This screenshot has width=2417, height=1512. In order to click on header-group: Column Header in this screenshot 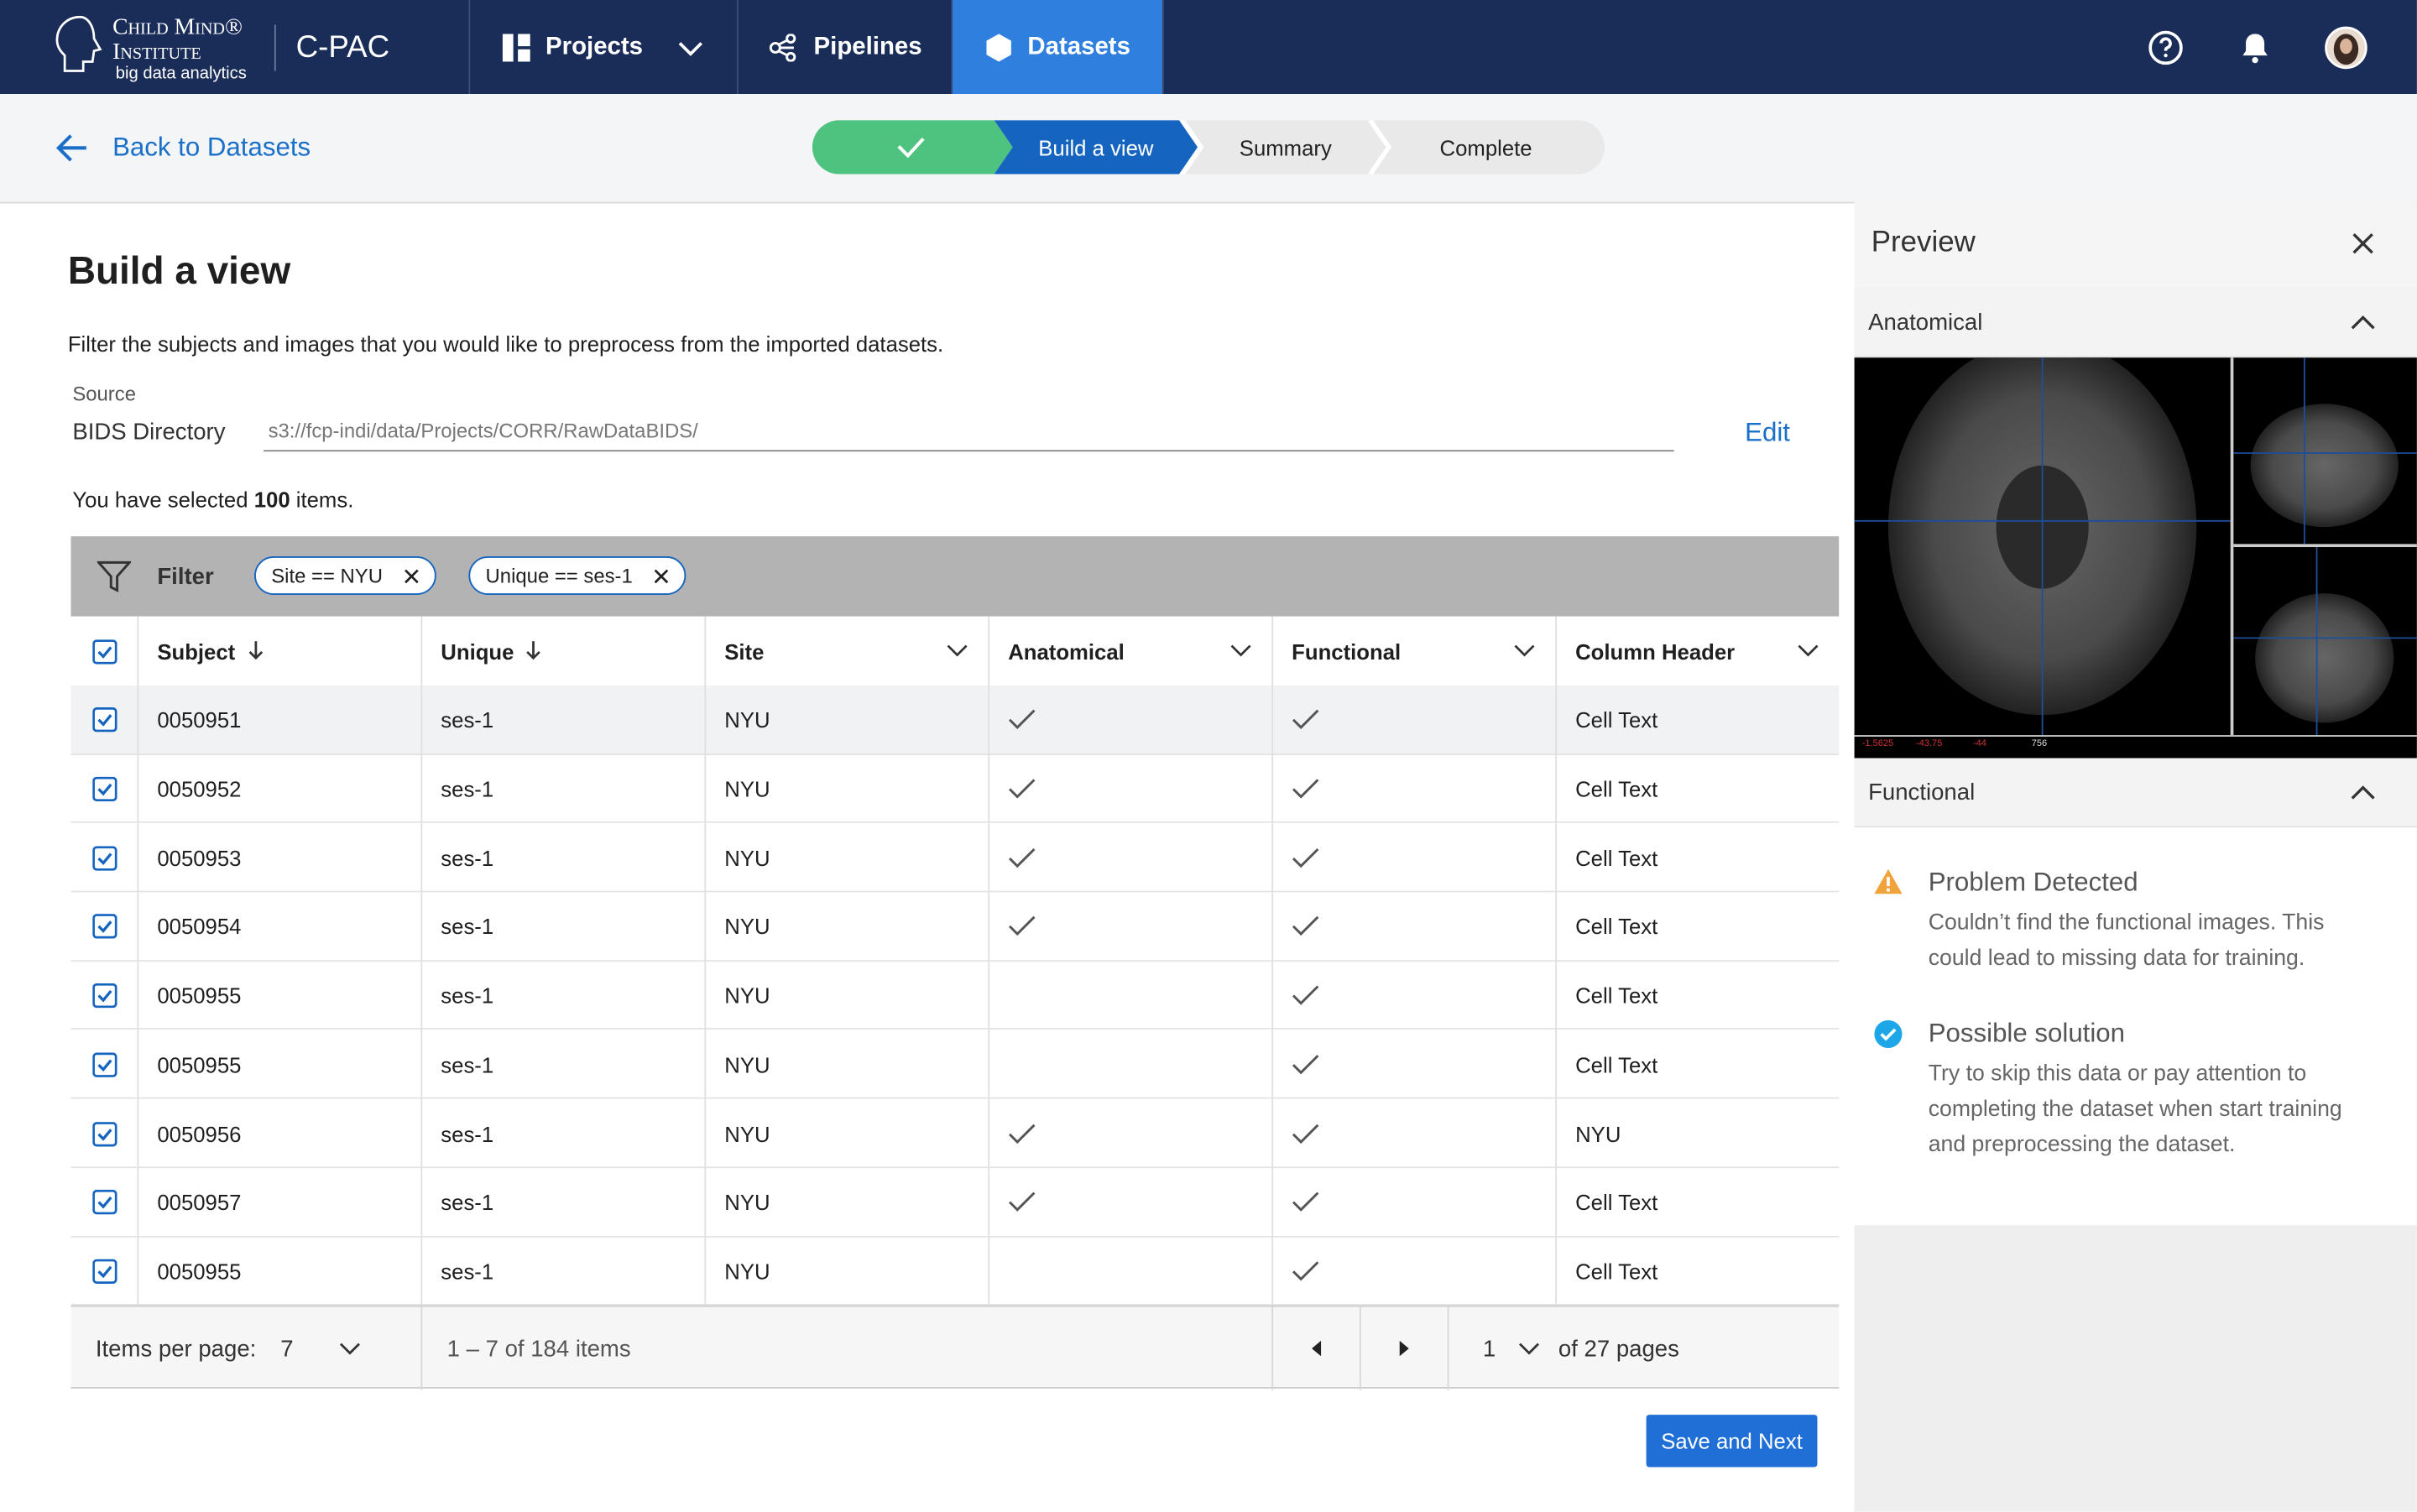, I will do `click(1655, 651)`.